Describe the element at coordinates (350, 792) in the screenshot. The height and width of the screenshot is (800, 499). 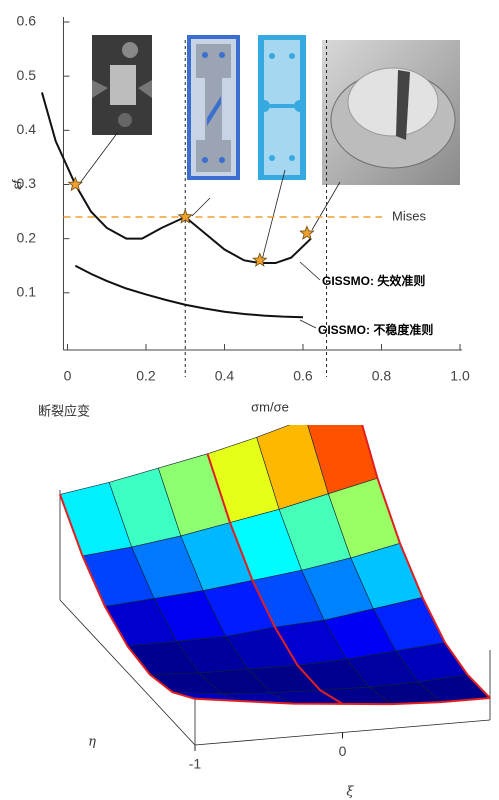
I see `x-axis-label: ξ` at that location.